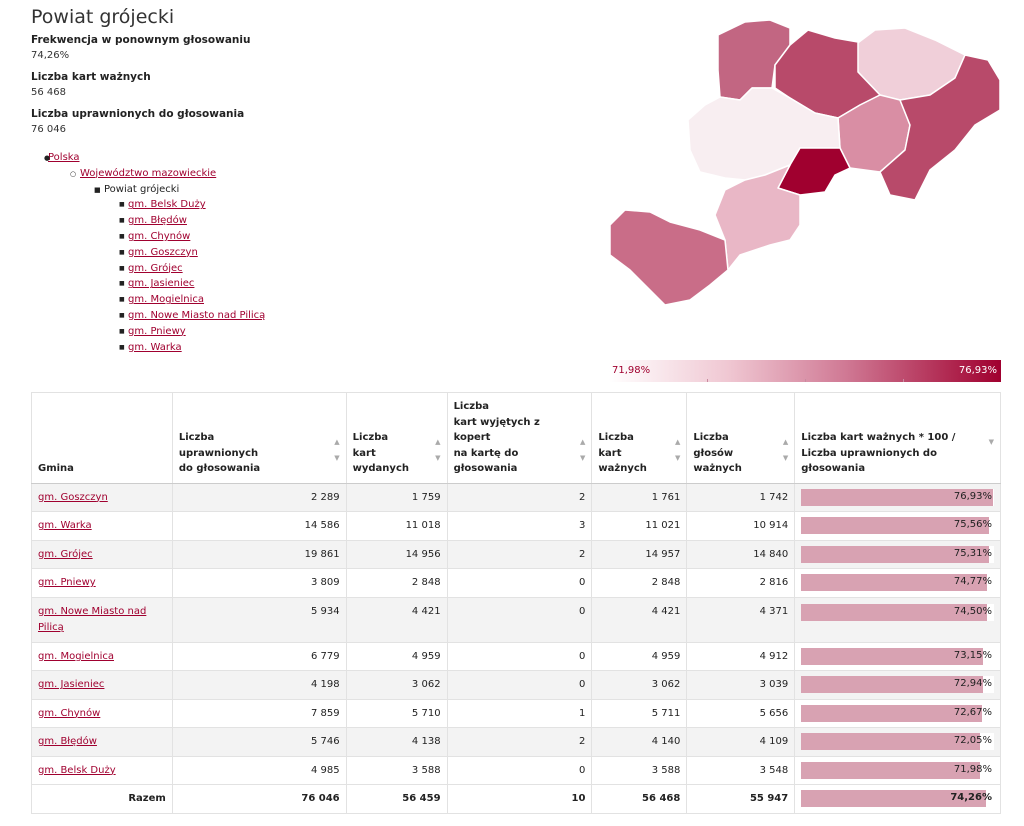 This screenshot has height=826, width=1024. Describe the element at coordinates (485, 468) in the screenshot. I see `header-label: głosowania` at that location.